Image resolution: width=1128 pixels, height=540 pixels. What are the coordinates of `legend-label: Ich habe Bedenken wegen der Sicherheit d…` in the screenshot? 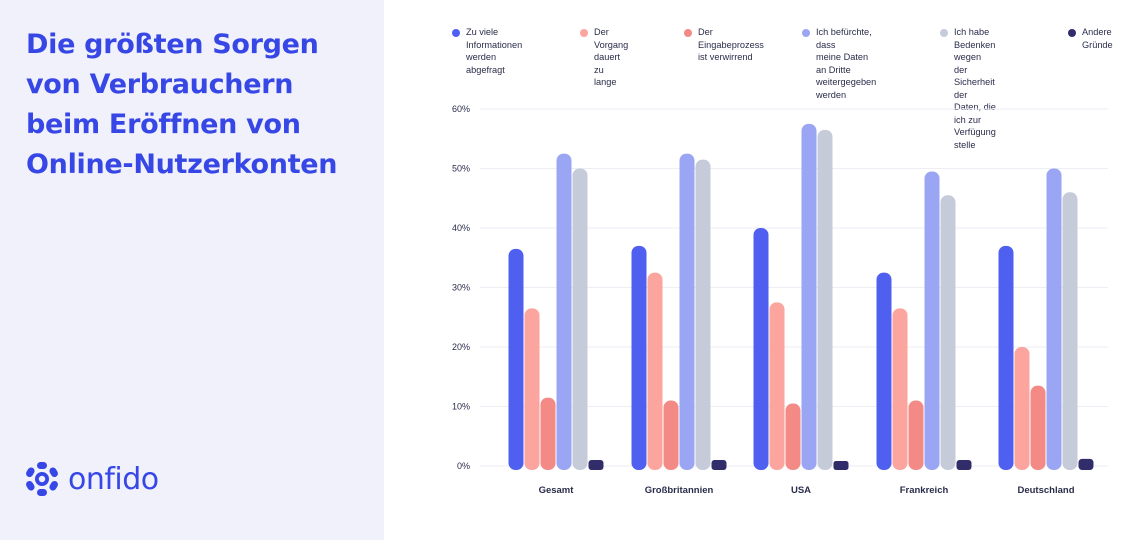 It's located at (975, 88).